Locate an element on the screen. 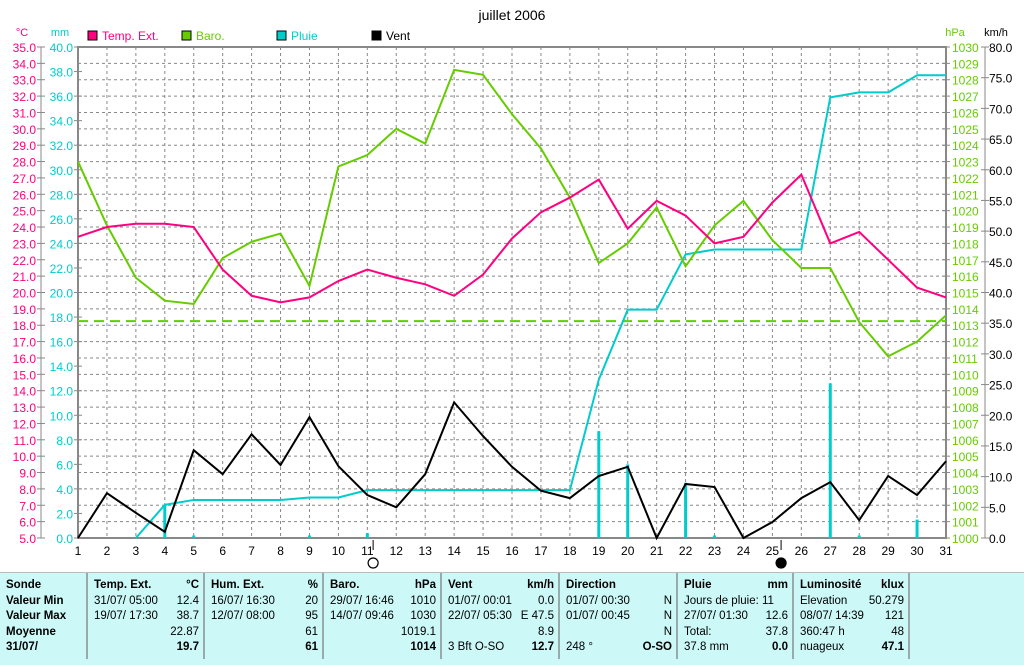  x-tick-label: 31 is located at coordinates (946, 551).